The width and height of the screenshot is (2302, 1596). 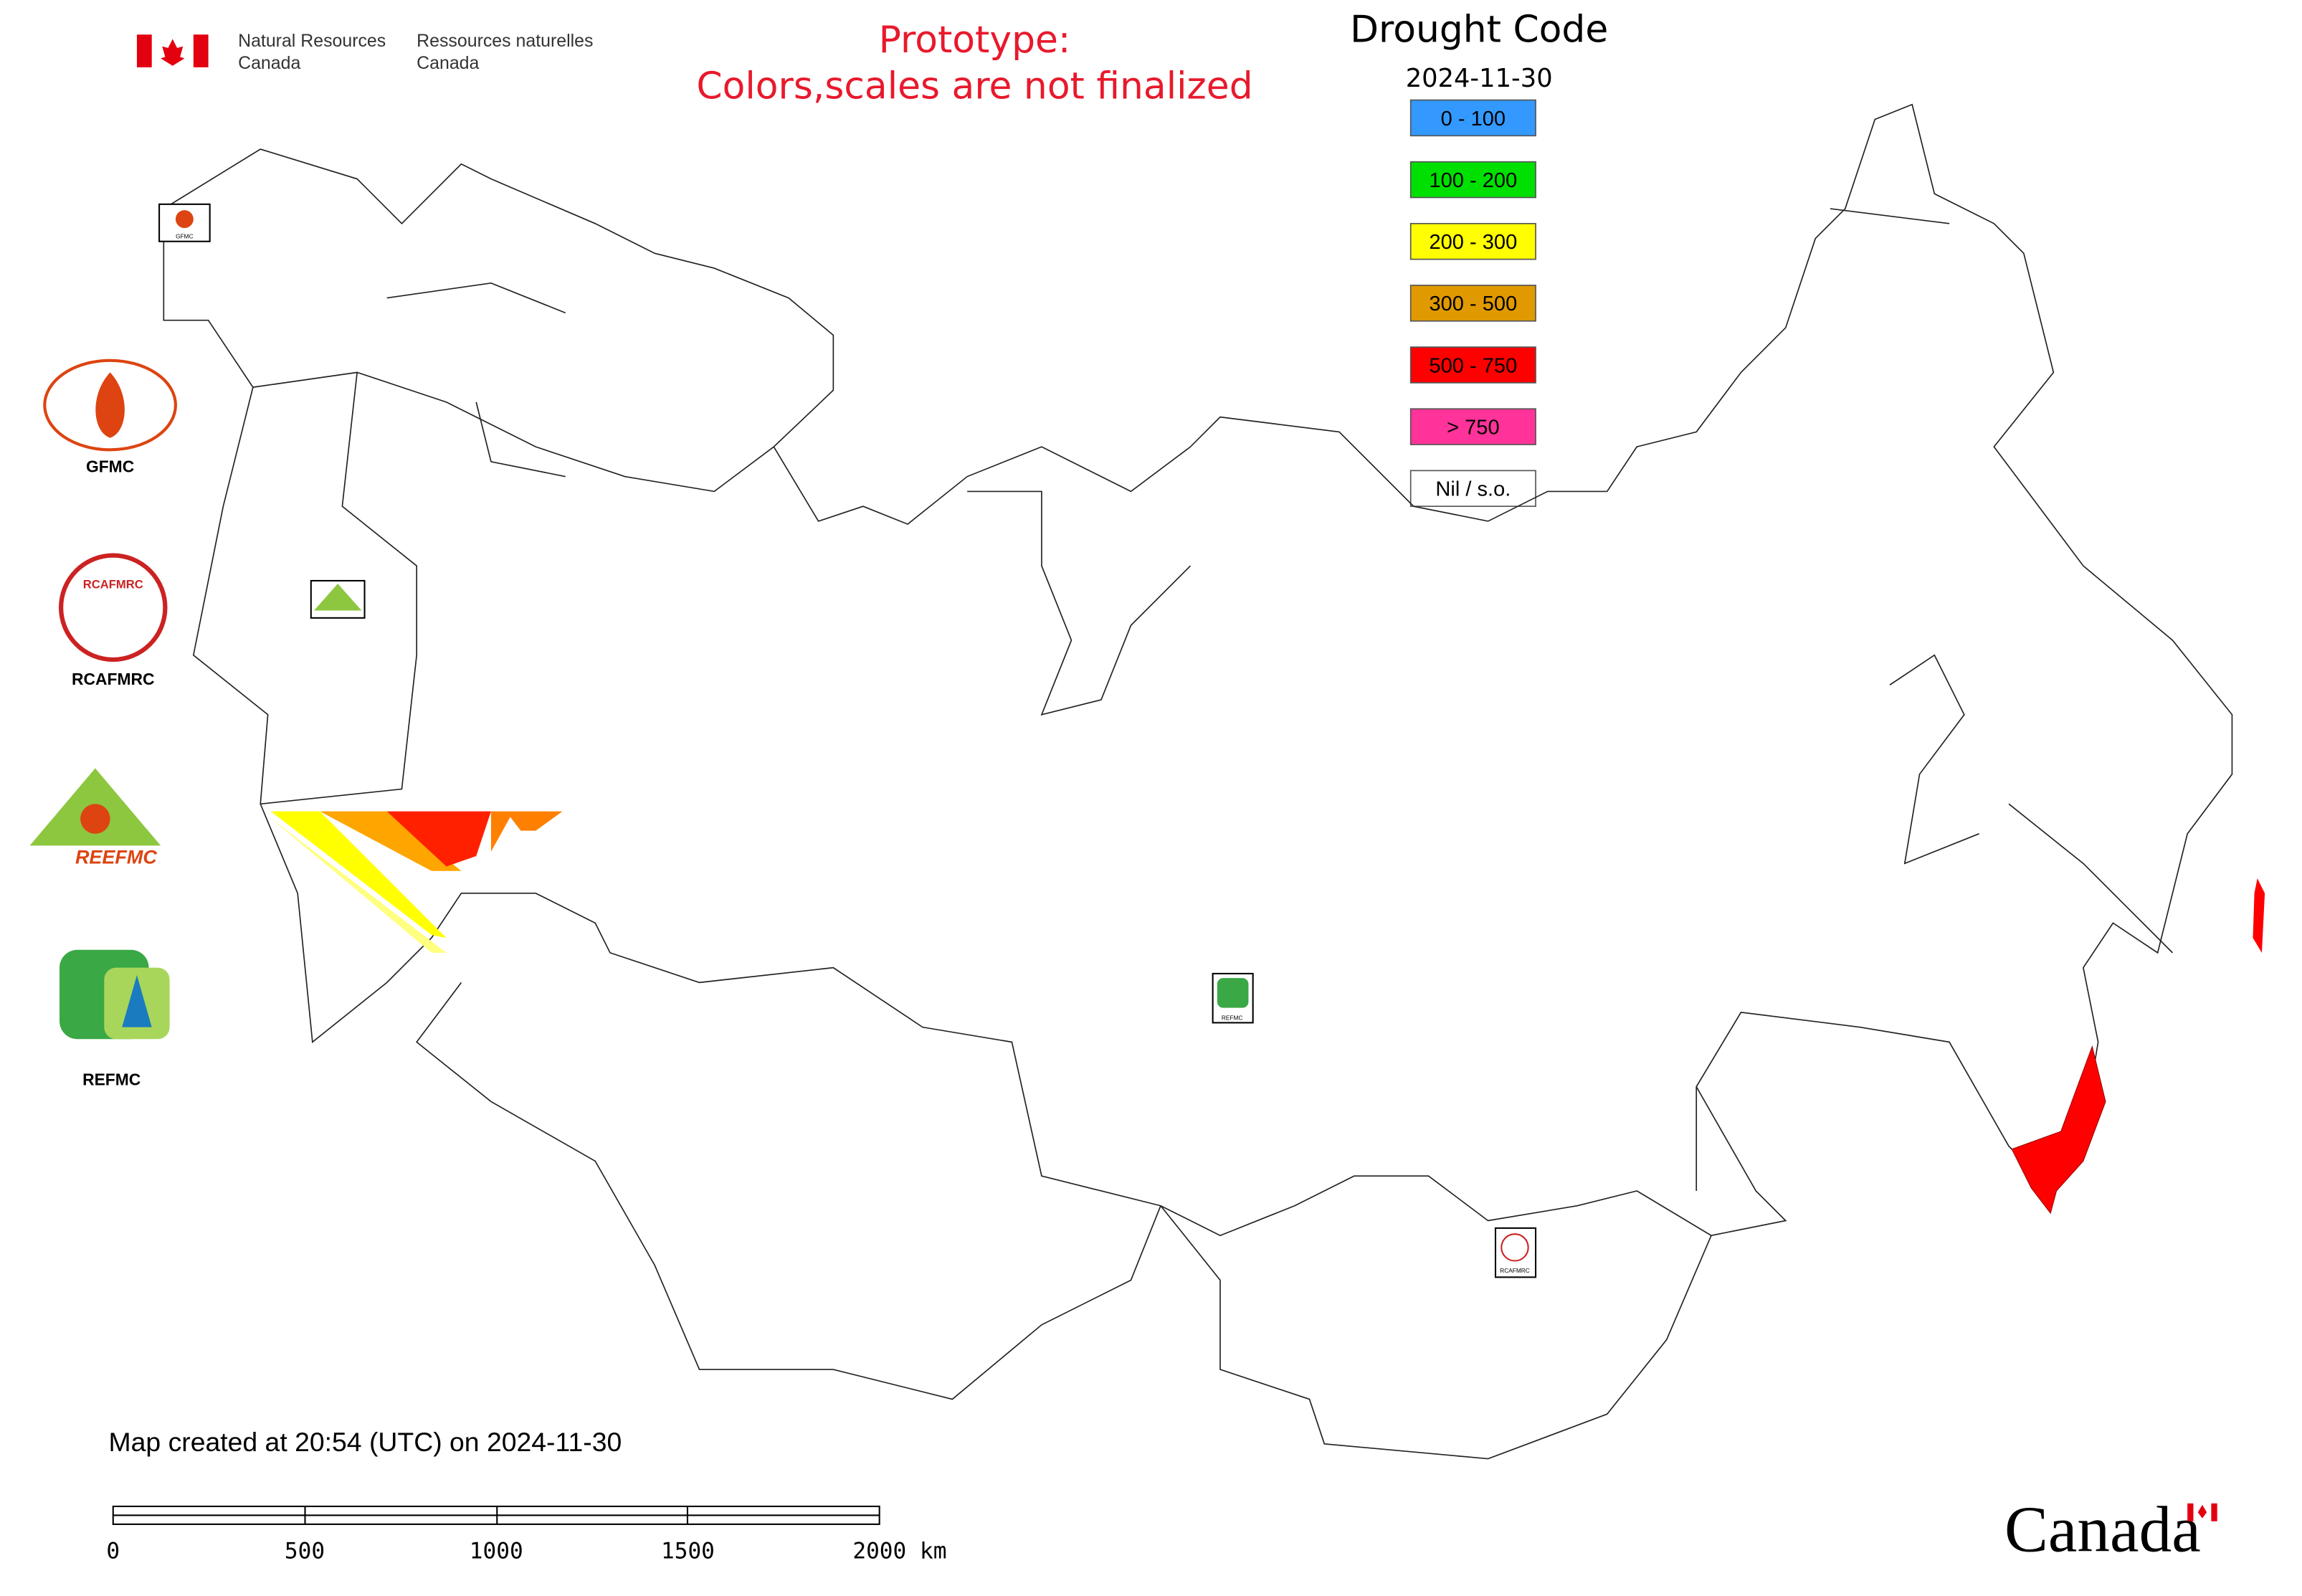 I want to click on wordmark: Canada, so click(x=2103, y=1529).